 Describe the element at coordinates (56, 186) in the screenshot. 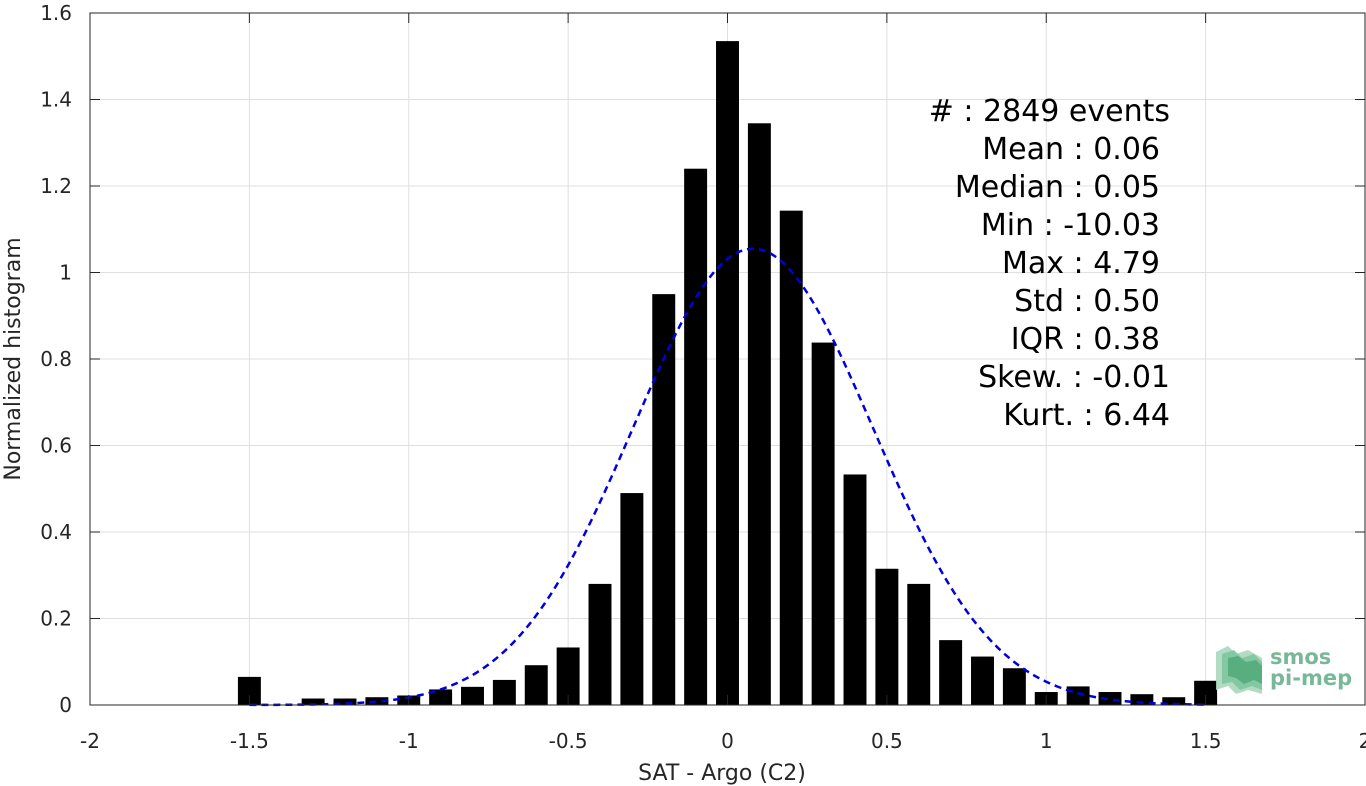

I see `y-tick-label: 1.2` at that location.